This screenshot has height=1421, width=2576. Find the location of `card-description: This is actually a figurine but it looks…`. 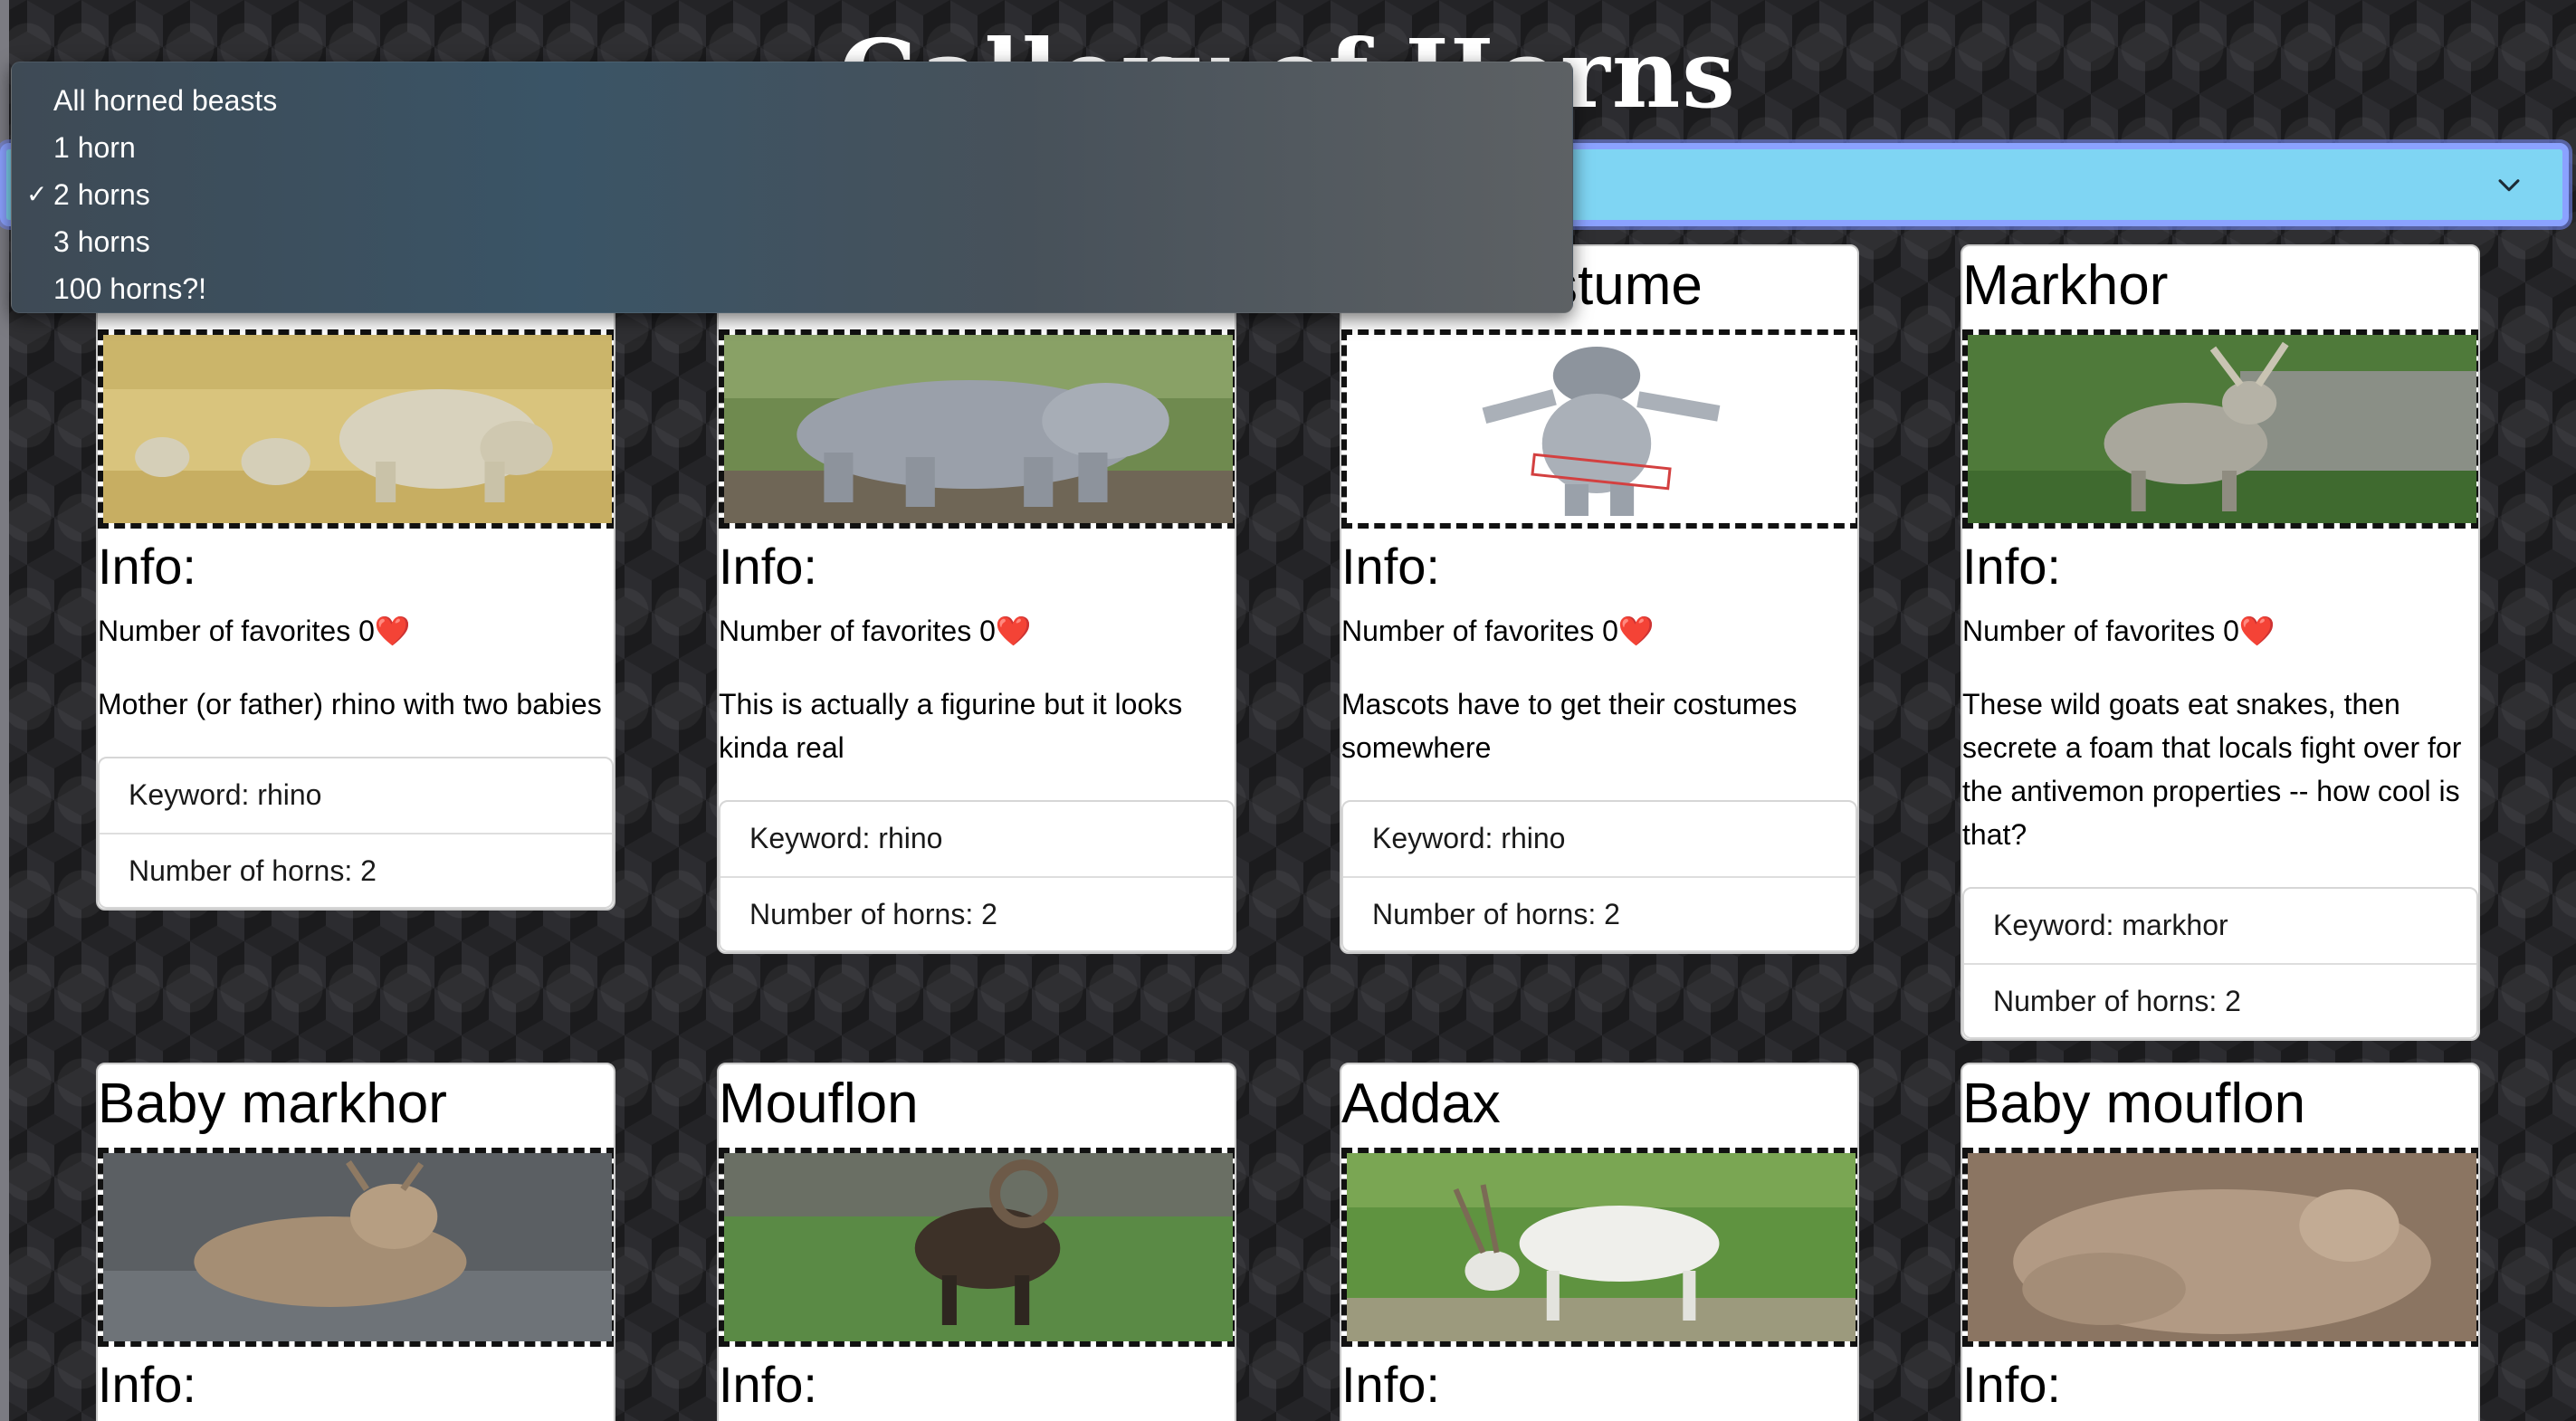

card-description: This is actually a figurine but it looks… is located at coordinates (951, 726).